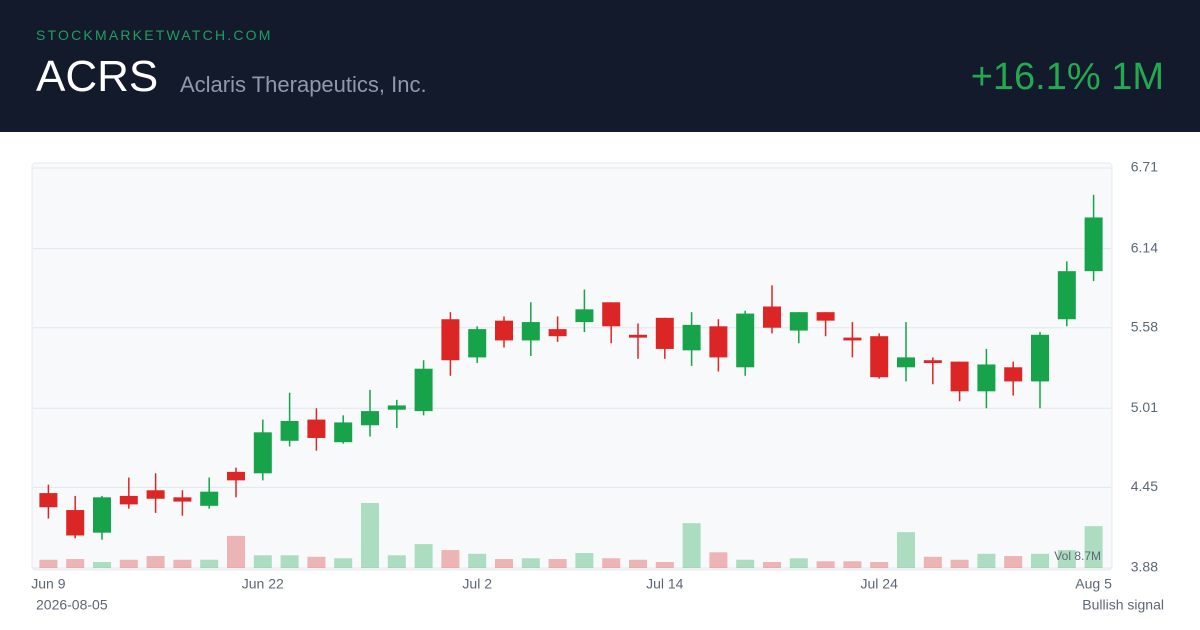  Describe the element at coordinates (1123, 605) in the screenshot. I see `signal: Bullish signal` at that location.